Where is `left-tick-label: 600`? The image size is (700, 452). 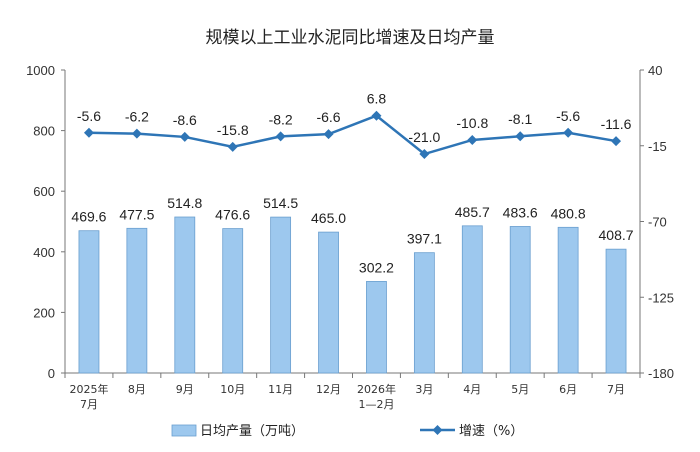
left-tick-label: 600 is located at coordinates (44, 191).